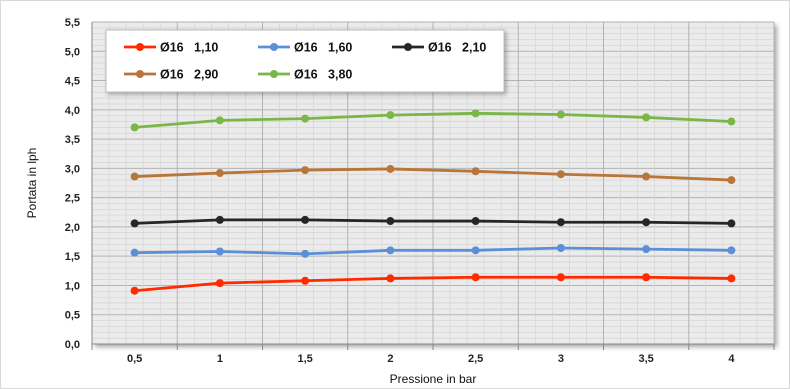  Describe the element at coordinates (457, 48) in the screenshot. I see `legend-label: Ø16 2,10` at that location.